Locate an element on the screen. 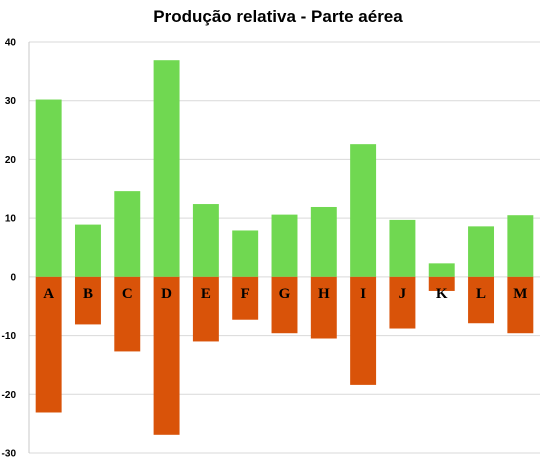 This screenshot has height=470, width=556. bar-negative-B is located at coordinates (87, 300).